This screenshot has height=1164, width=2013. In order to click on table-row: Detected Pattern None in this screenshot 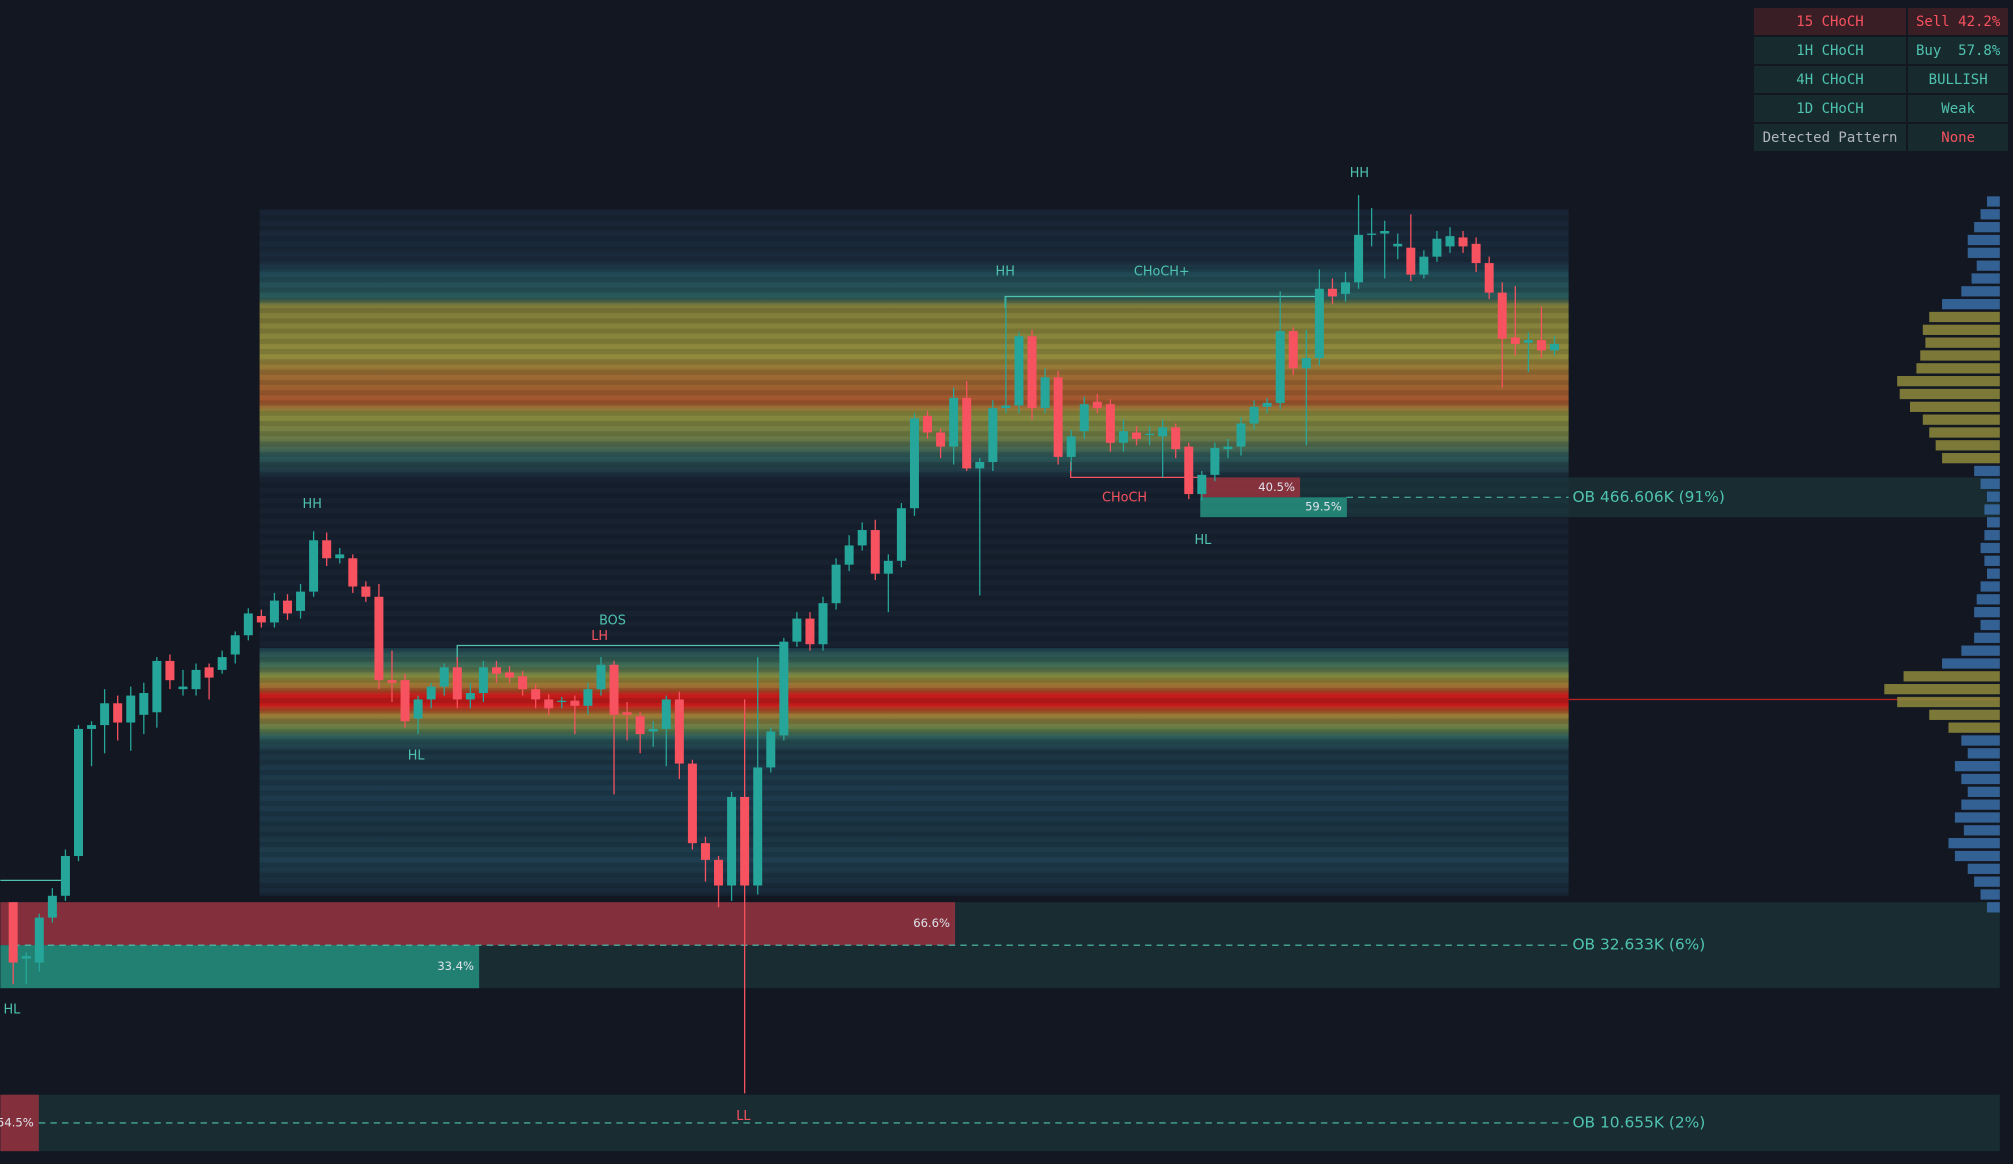, I will do `click(1881, 137)`.